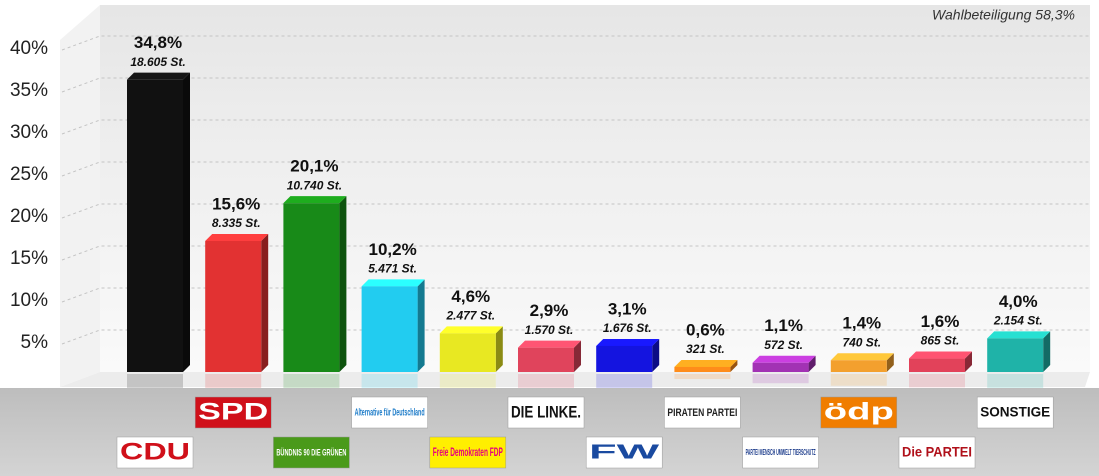  I want to click on y-tick-label: 20%, so click(29, 216).